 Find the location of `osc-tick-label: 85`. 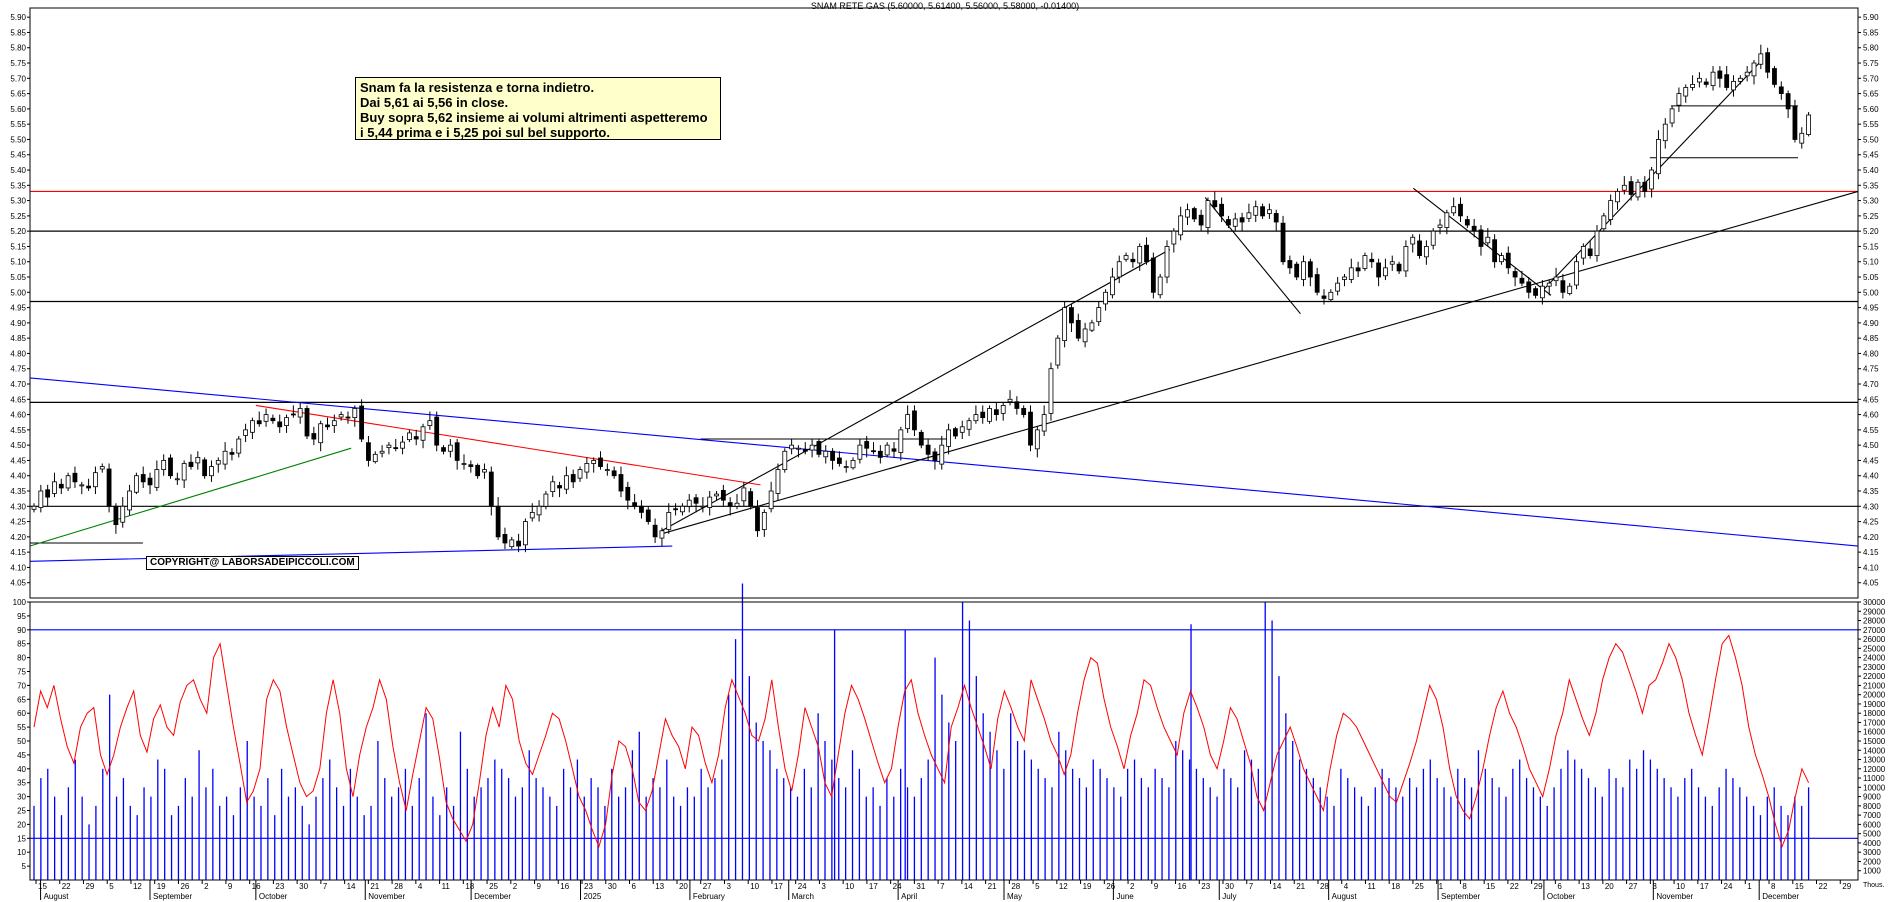

osc-tick-label: 85 is located at coordinates (21, 644).